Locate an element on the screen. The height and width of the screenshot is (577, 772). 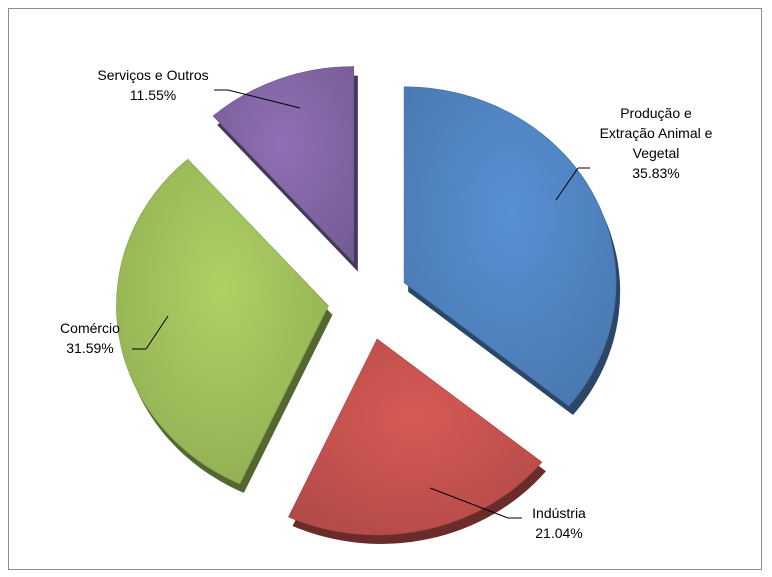
slice-label-0: Produção e Extração Animal e Vegetal 35.83% is located at coordinates (656, 143).